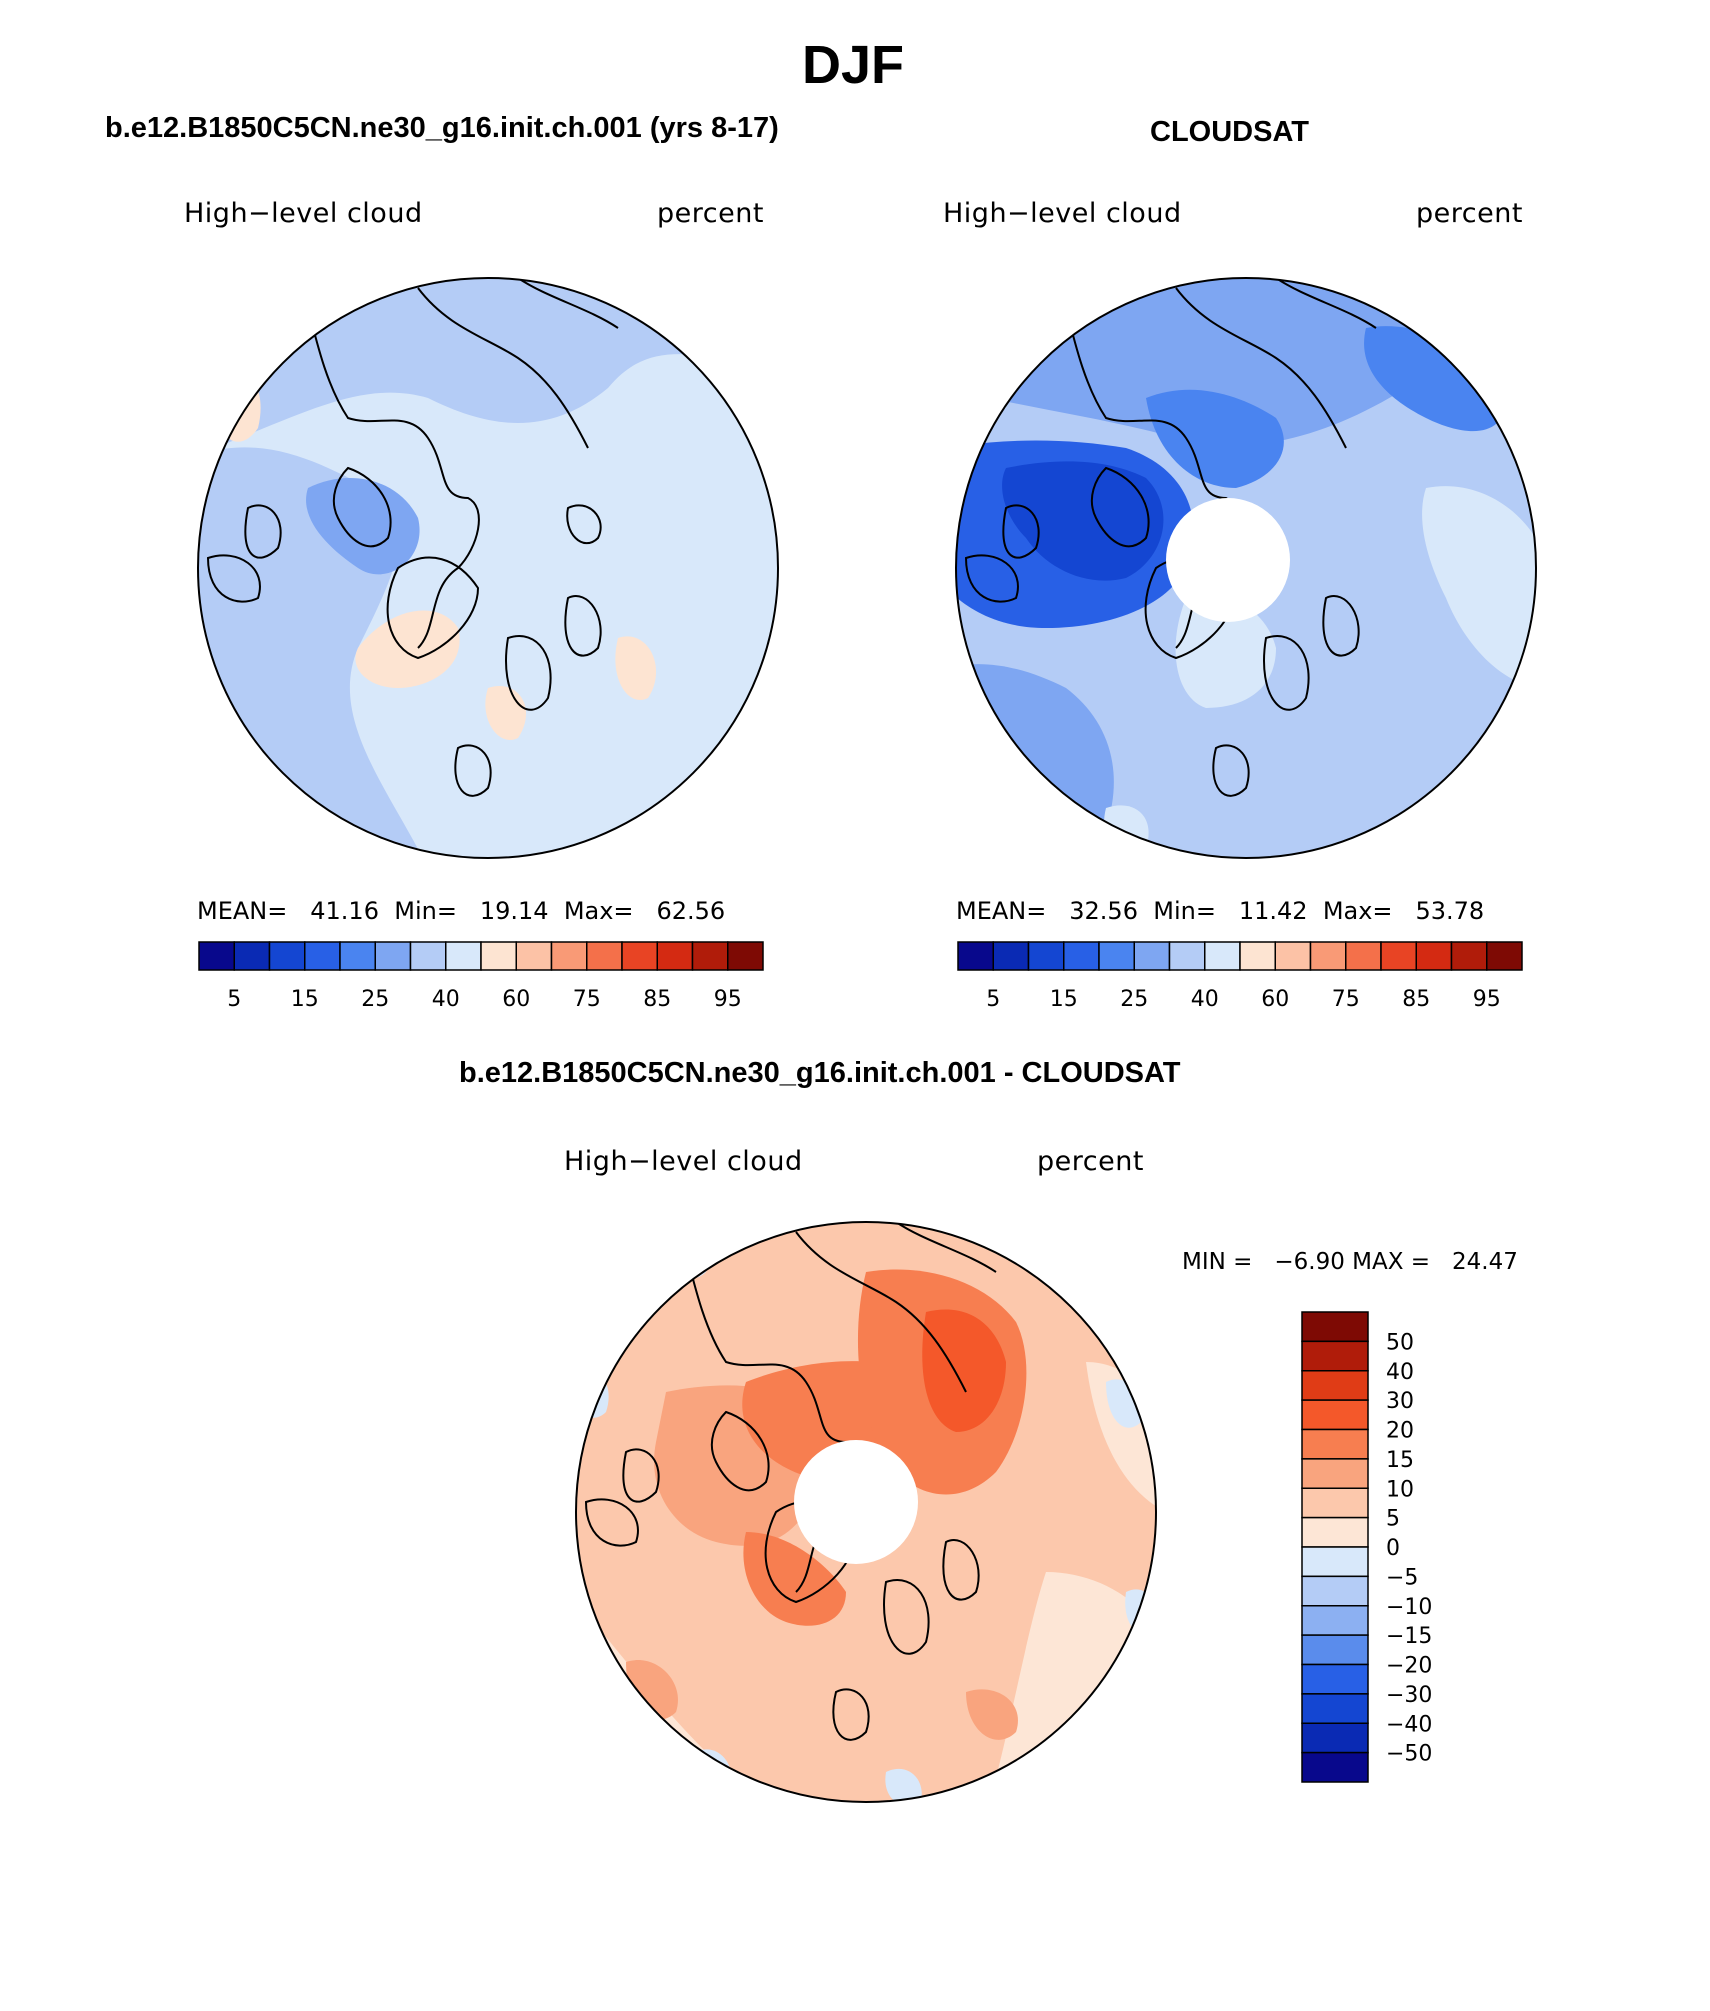 The image size is (1710, 2011). I want to click on obs-units-label: percent, so click(1469, 213).